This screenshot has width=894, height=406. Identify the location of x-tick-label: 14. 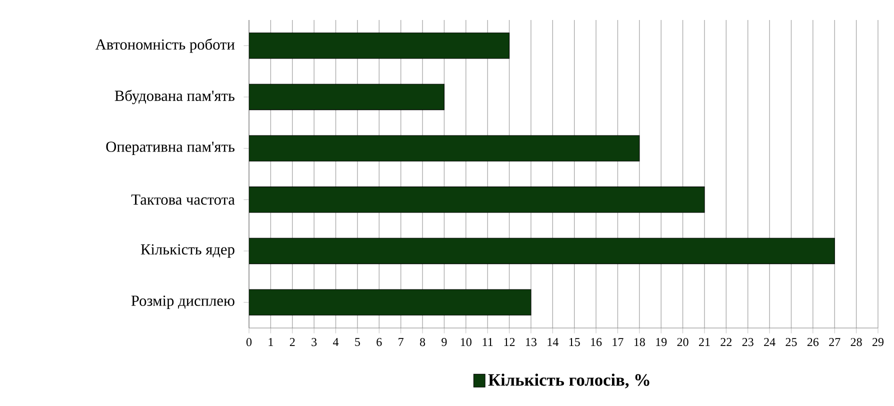
(553, 342).